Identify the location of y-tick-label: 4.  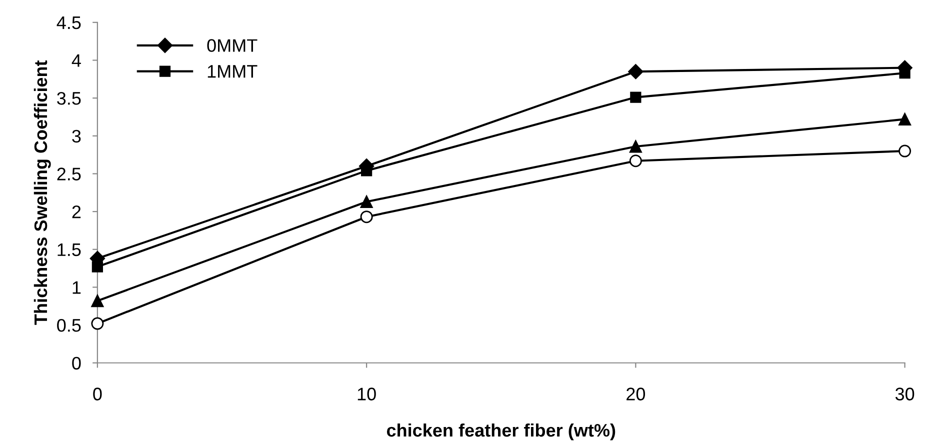
(76, 60).